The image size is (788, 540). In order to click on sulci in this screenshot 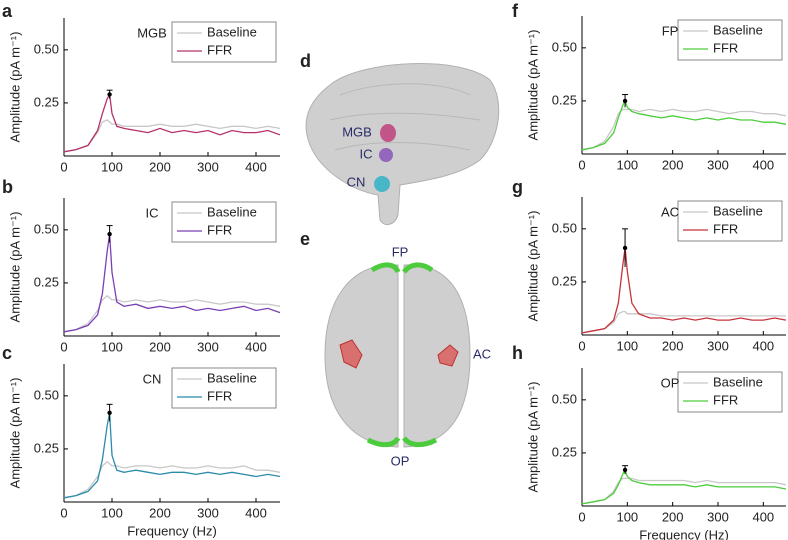, I will do `click(405, 117)`.